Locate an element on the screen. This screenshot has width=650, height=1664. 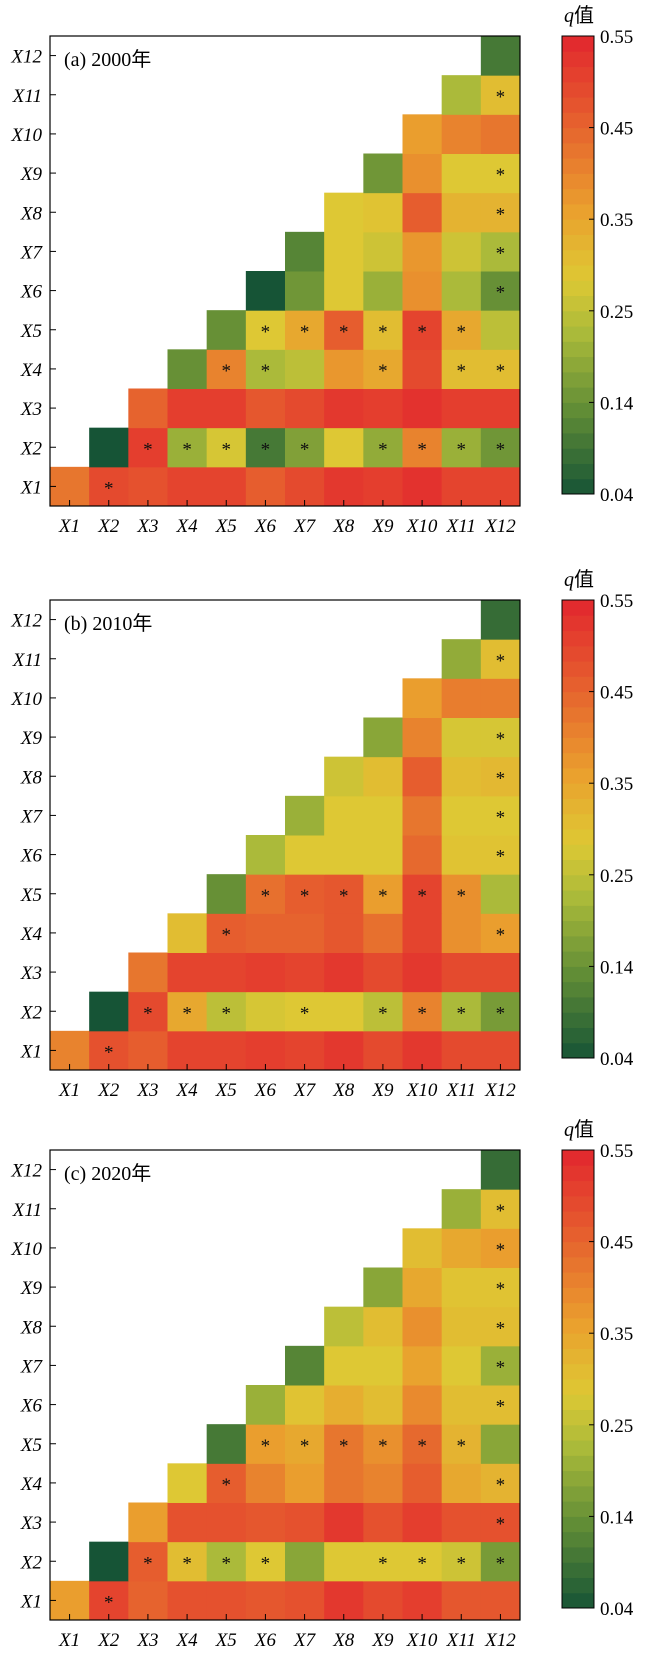
x-tick-label: X2 is located at coordinates (108, 1640).